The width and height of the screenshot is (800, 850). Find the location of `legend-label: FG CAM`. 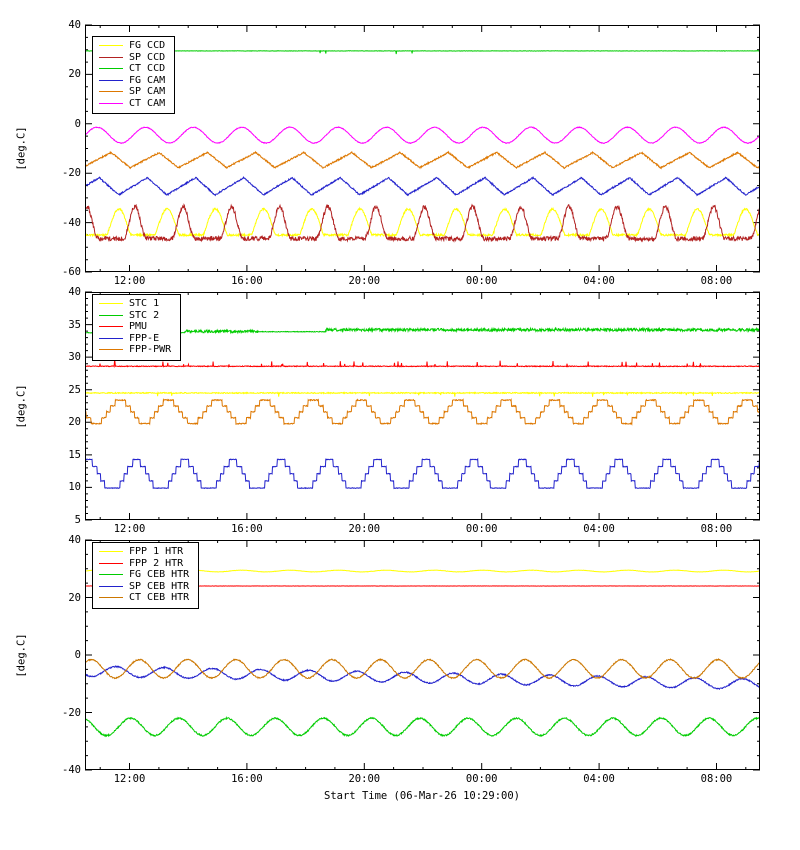

legend-label: FG CAM is located at coordinates (147, 80).